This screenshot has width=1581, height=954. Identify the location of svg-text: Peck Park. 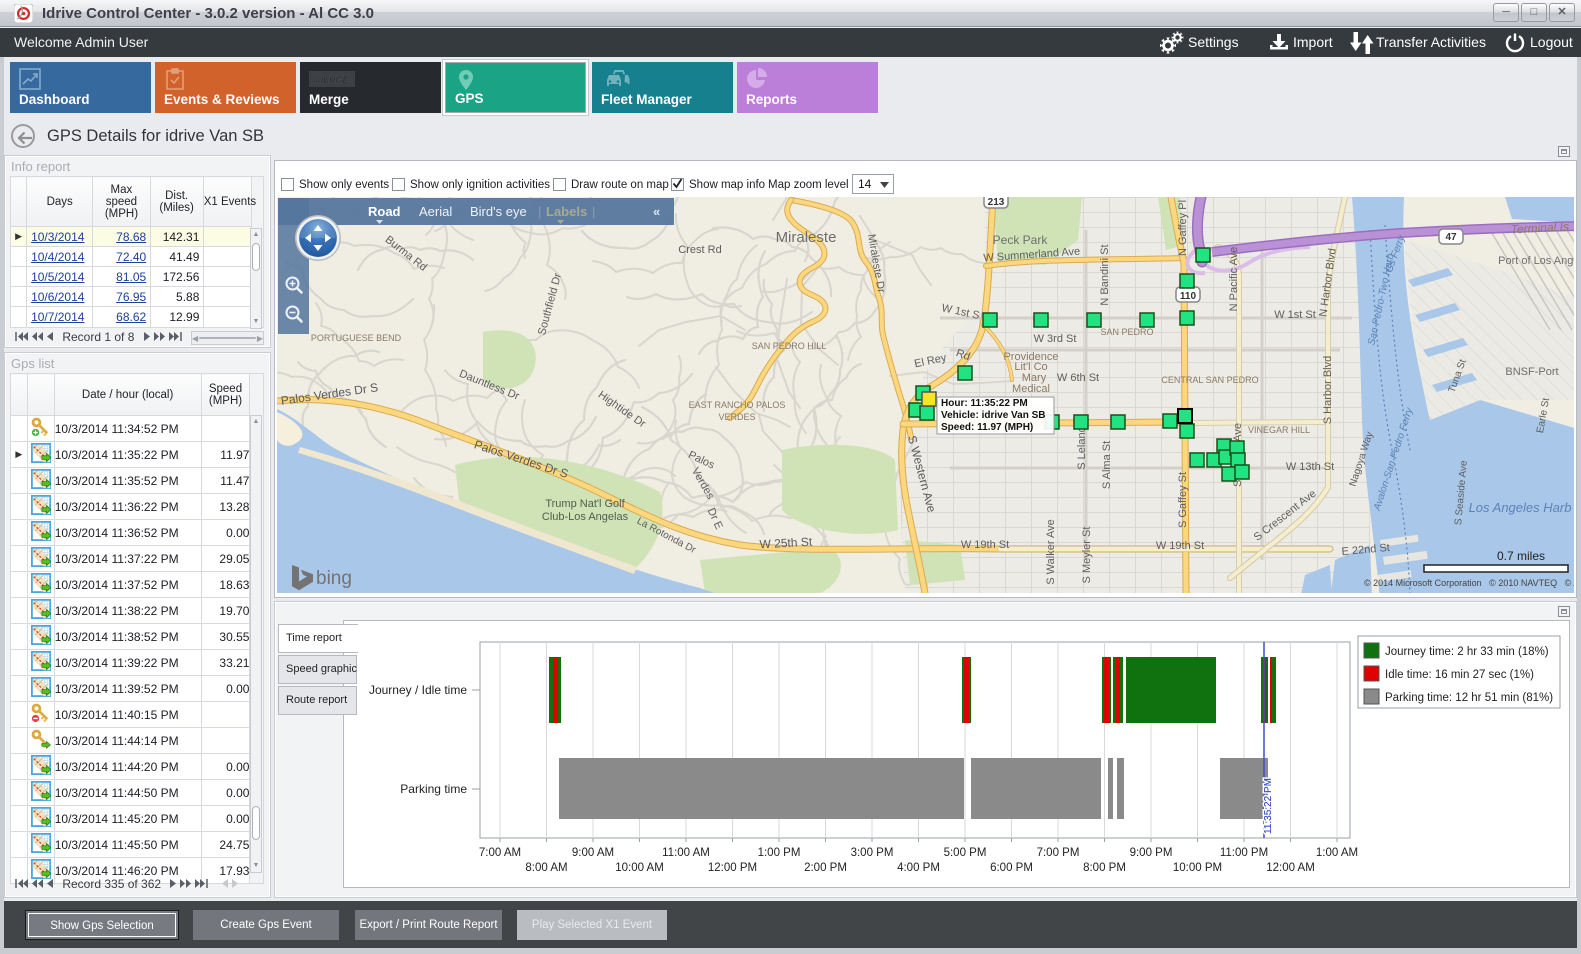
(1021, 240).